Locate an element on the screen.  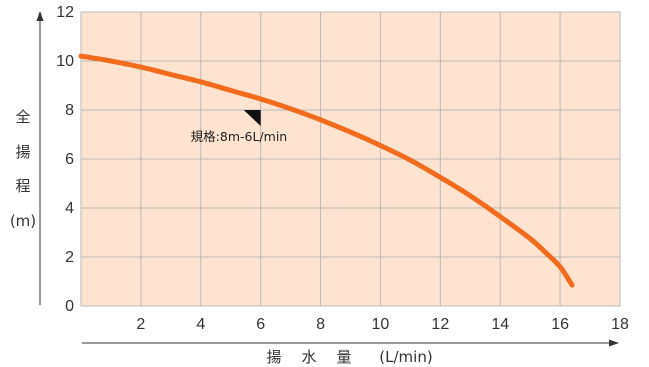
y-axis-title-part: 全 is located at coordinates (22, 117).